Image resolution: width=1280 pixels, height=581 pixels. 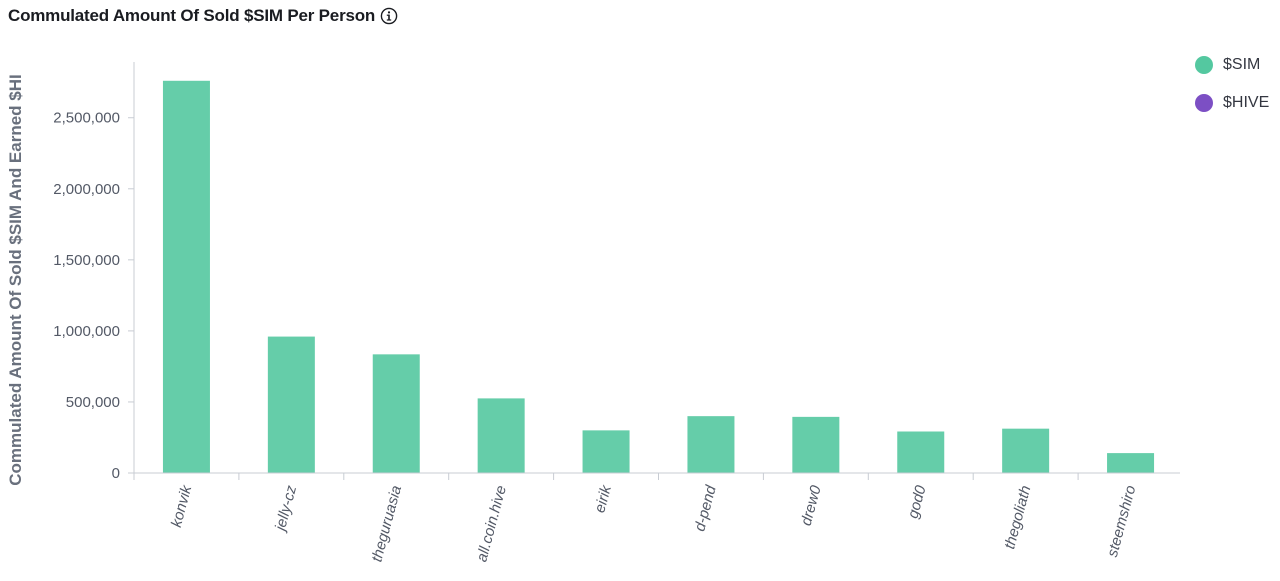 What do you see at coordinates (389, 16) in the screenshot?
I see `info-icon` at bounding box center [389, 16].